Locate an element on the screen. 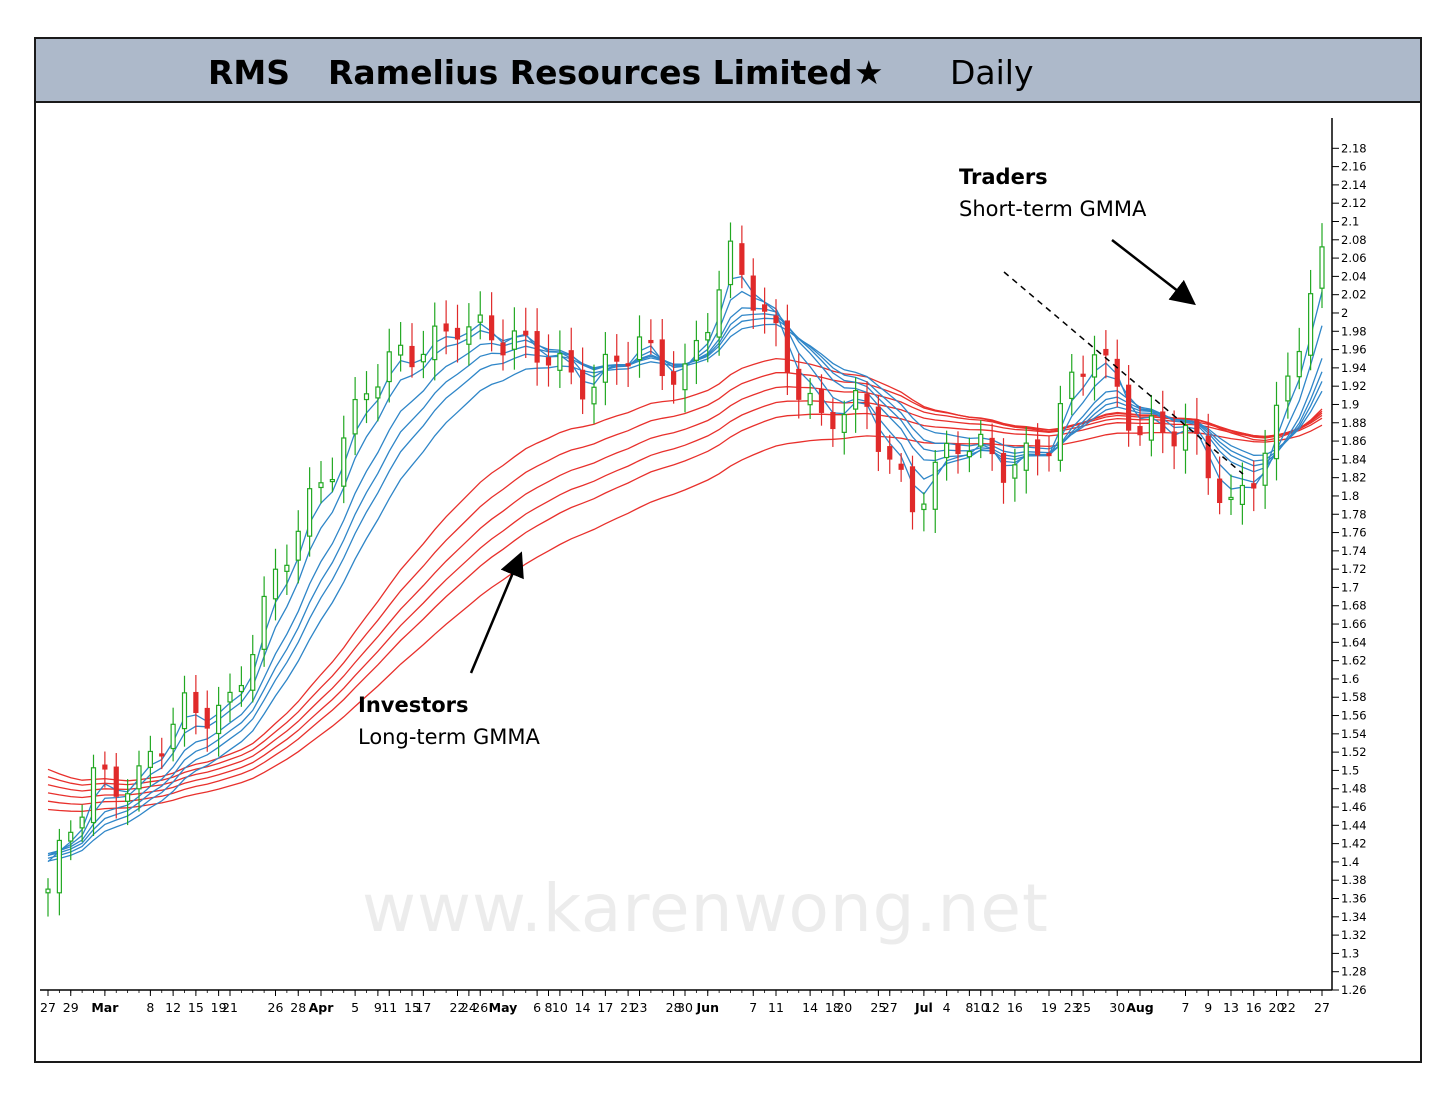 This screenshot has height=1102, width=1456. traders-title: Traders is located at coordinates (1003, 177).